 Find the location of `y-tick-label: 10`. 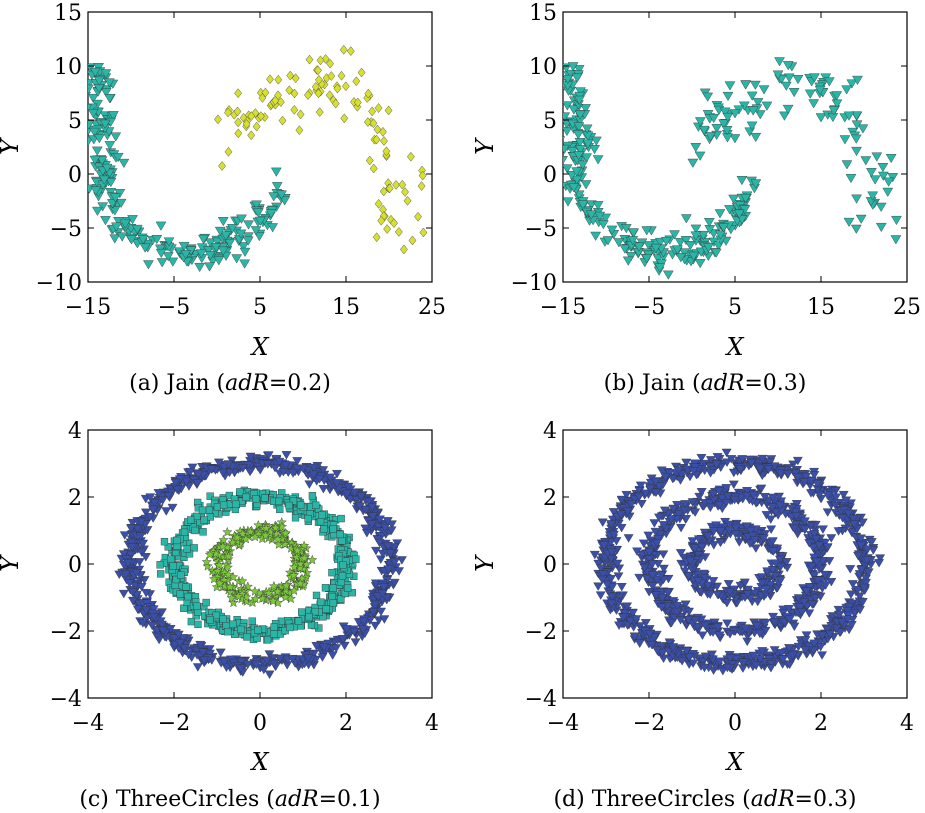

y-tick-label: 10 is located at coordinates (543, 67).